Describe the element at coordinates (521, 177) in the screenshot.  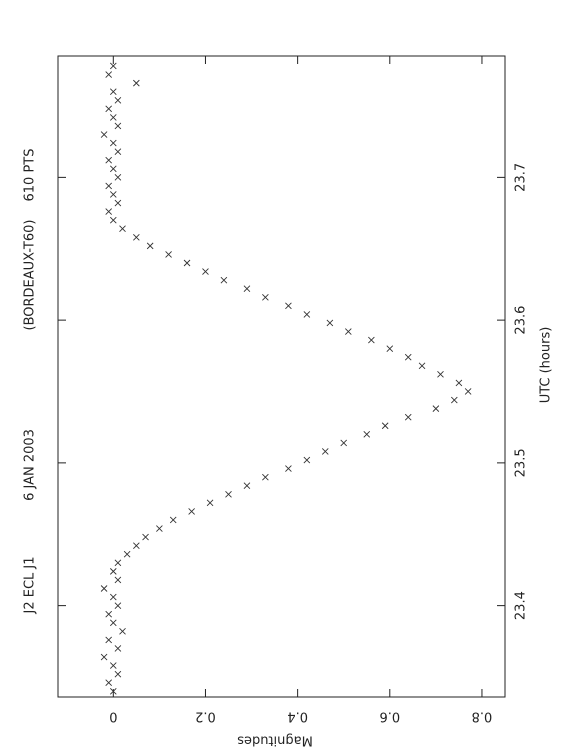
I see `x-tick-label: 23.7` at that location.